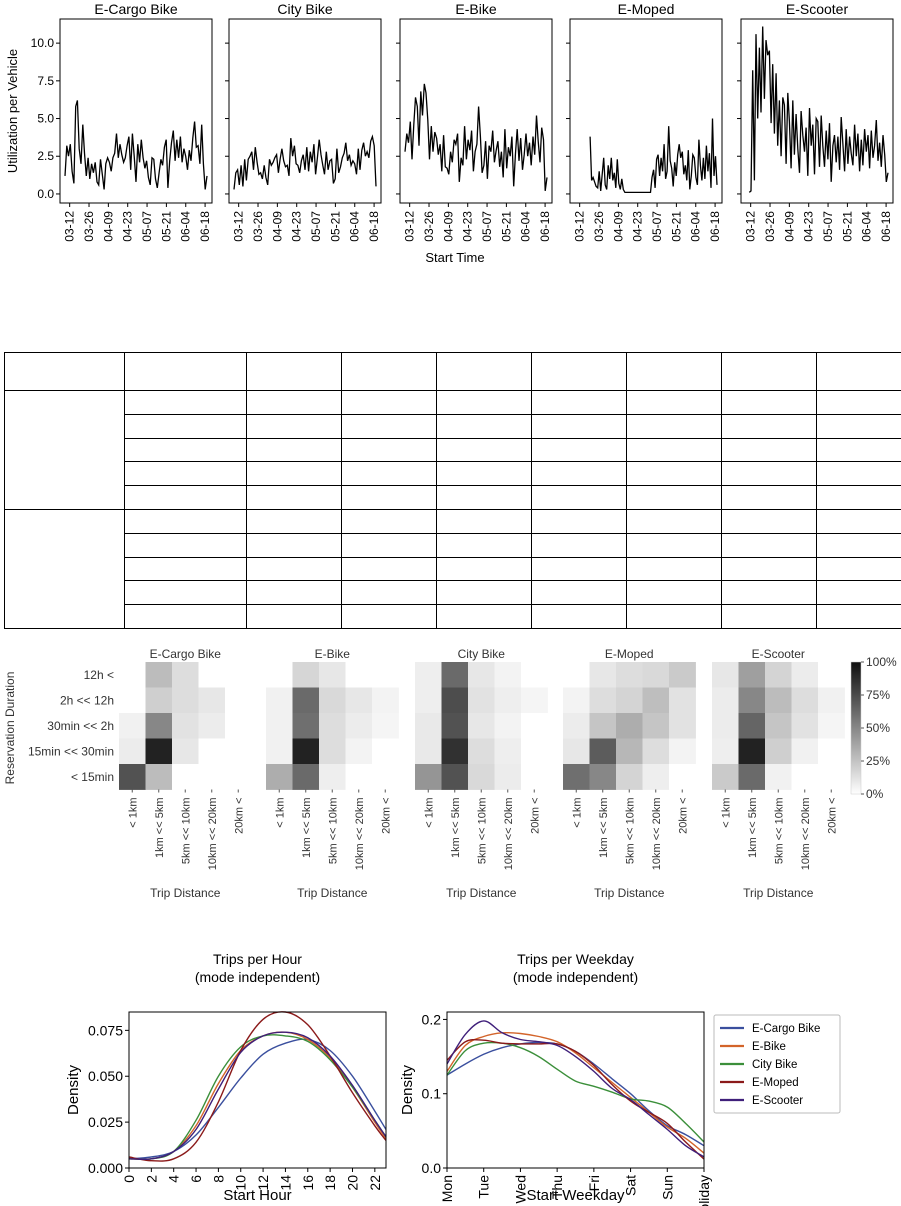  What do you see at coordinates (646, 9) in the screenshot?
I see `util-panel-title: E-Moped` at bounding box center [646, 9].